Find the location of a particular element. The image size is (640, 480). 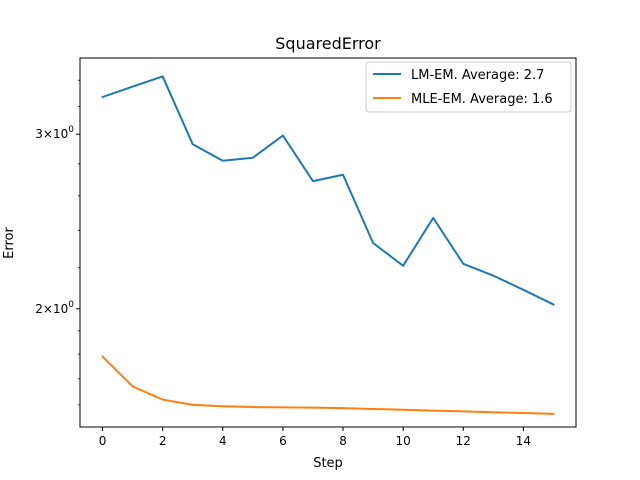

y-tick-label: 2×100 is located at coordinates (54, 308).